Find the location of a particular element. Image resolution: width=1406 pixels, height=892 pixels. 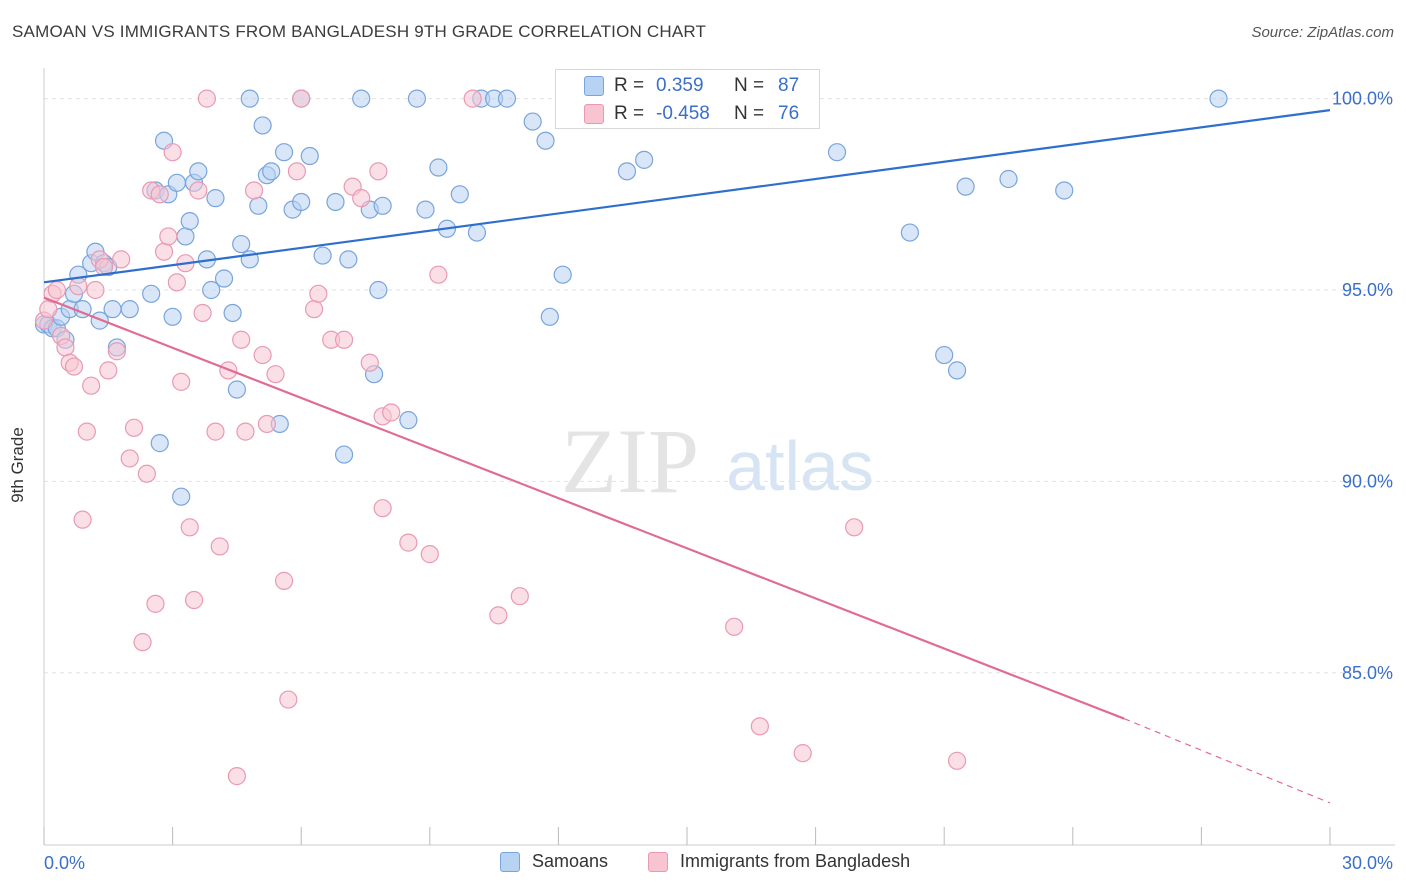

series-legend-samoans: Samoans is located at coordinates (554, 861).